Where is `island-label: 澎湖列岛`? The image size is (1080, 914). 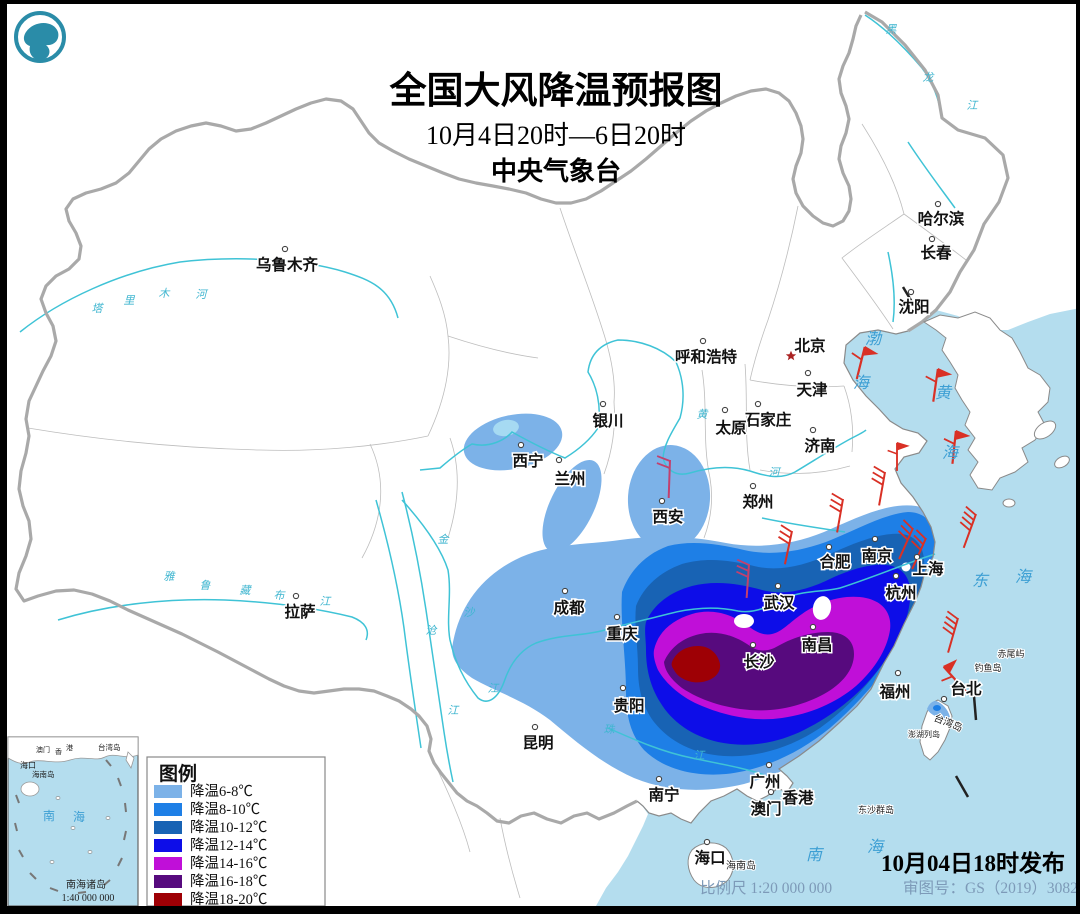
island-label: 澎湖列岛 is located at coordinates (924, 734).